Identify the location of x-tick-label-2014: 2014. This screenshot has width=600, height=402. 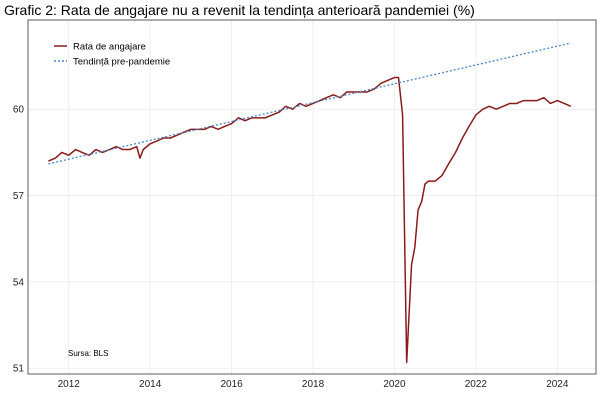
(150, 384).